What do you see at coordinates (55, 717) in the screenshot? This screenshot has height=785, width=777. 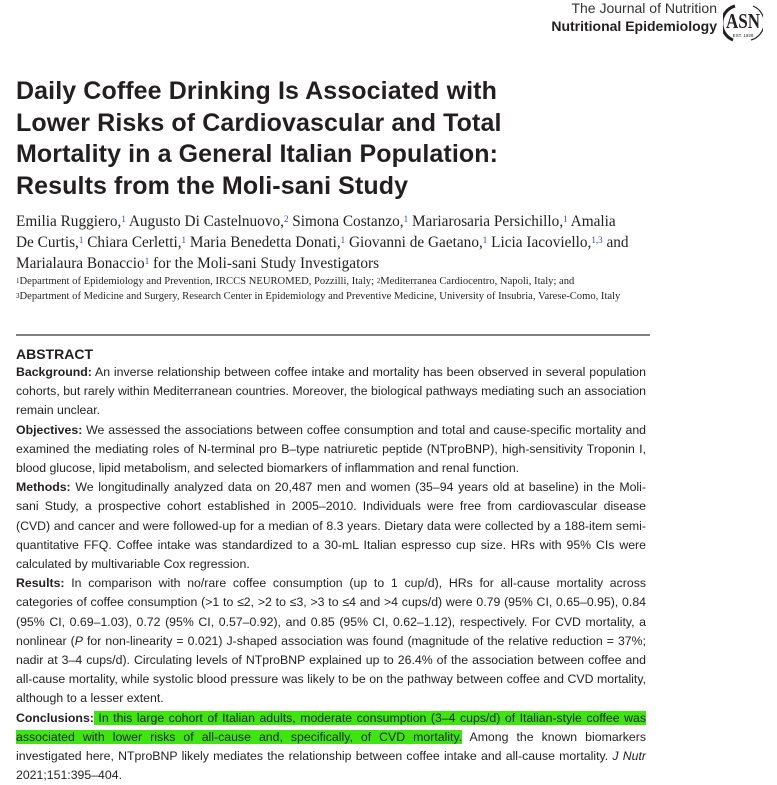 I see `conclusions-label: Conclusions:` at bounding box center [55, 717].